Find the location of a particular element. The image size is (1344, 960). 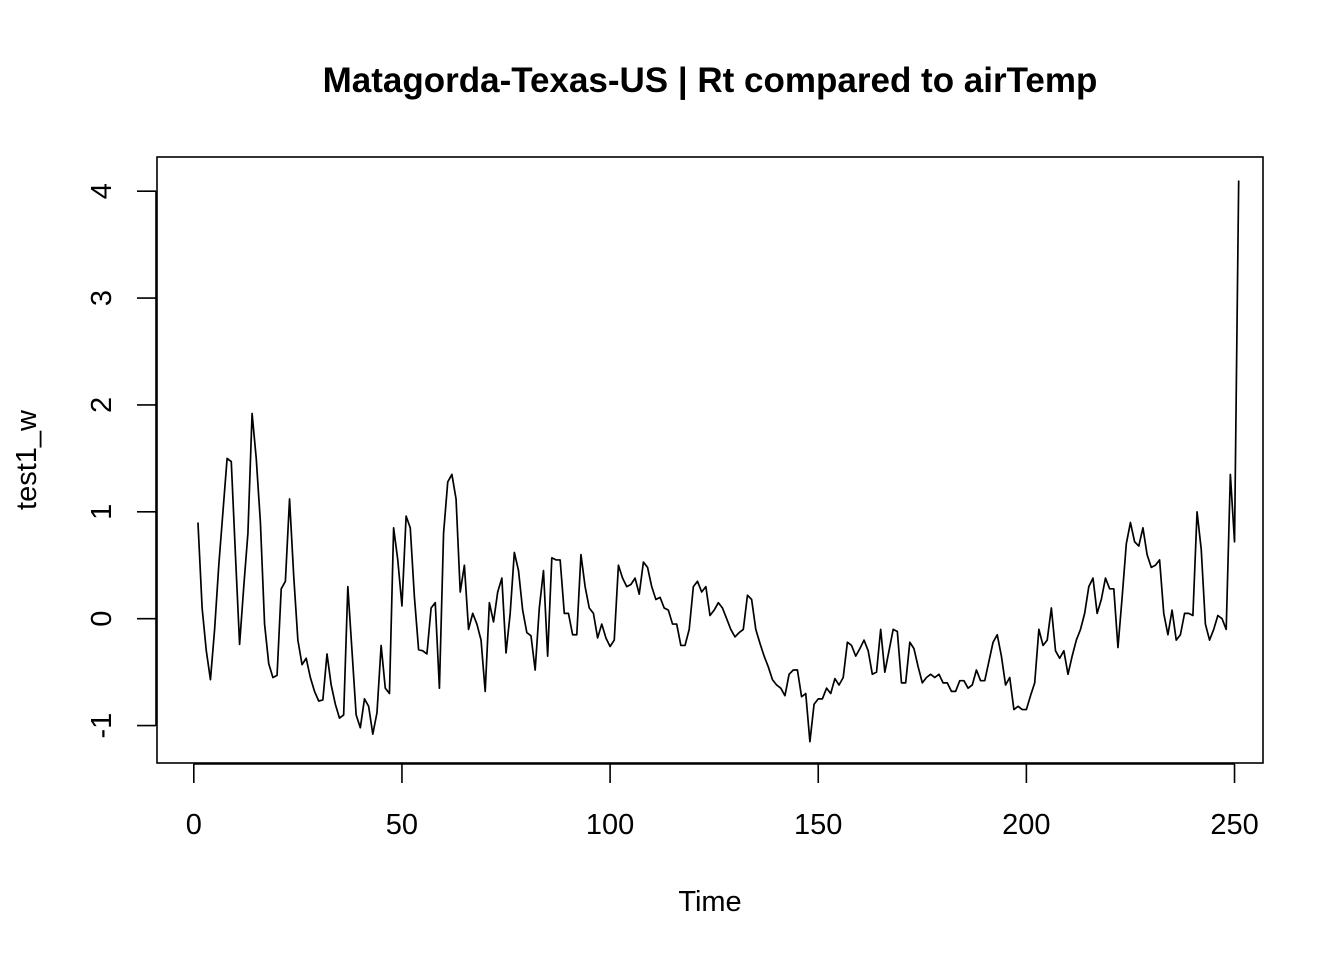

x-tick-label: 0 is located at coordinates (194, 825).